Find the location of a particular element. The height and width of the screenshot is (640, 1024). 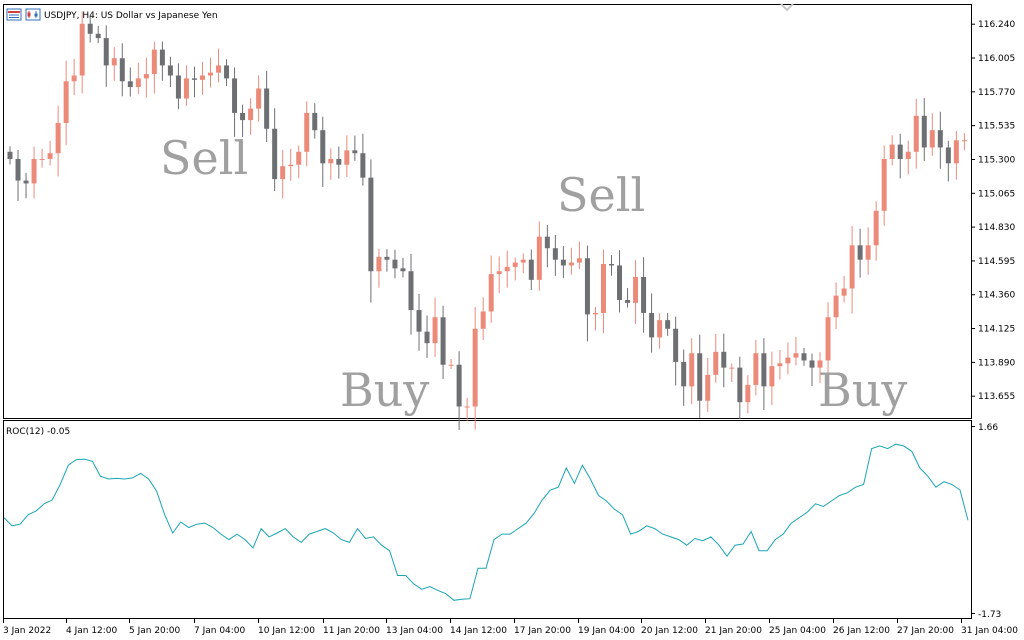

time-axis-label: 11 Jan 20:00 is located at coordinates (351, 631).